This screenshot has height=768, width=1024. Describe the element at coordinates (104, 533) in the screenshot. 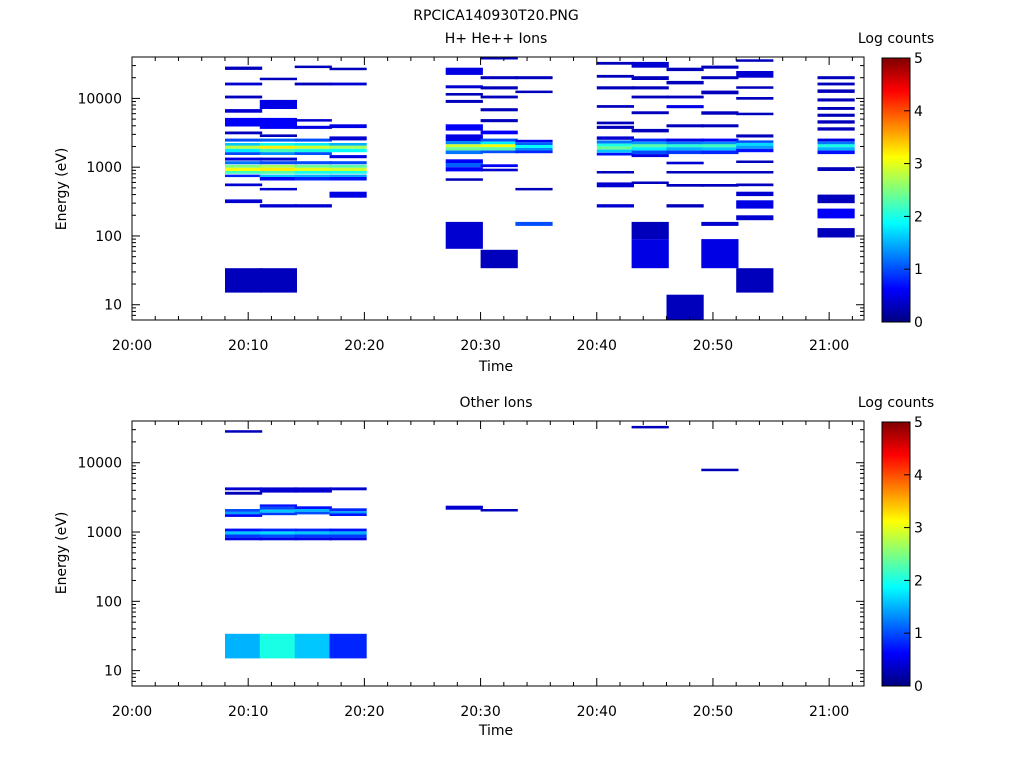

I see `y-tick-label: 1000` at that location.